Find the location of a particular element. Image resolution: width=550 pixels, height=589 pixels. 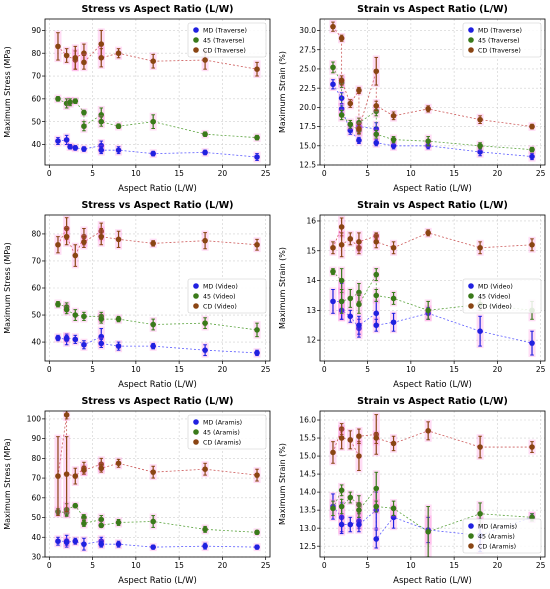

y-tick-label: 70 is located at coordinates (36, 261).